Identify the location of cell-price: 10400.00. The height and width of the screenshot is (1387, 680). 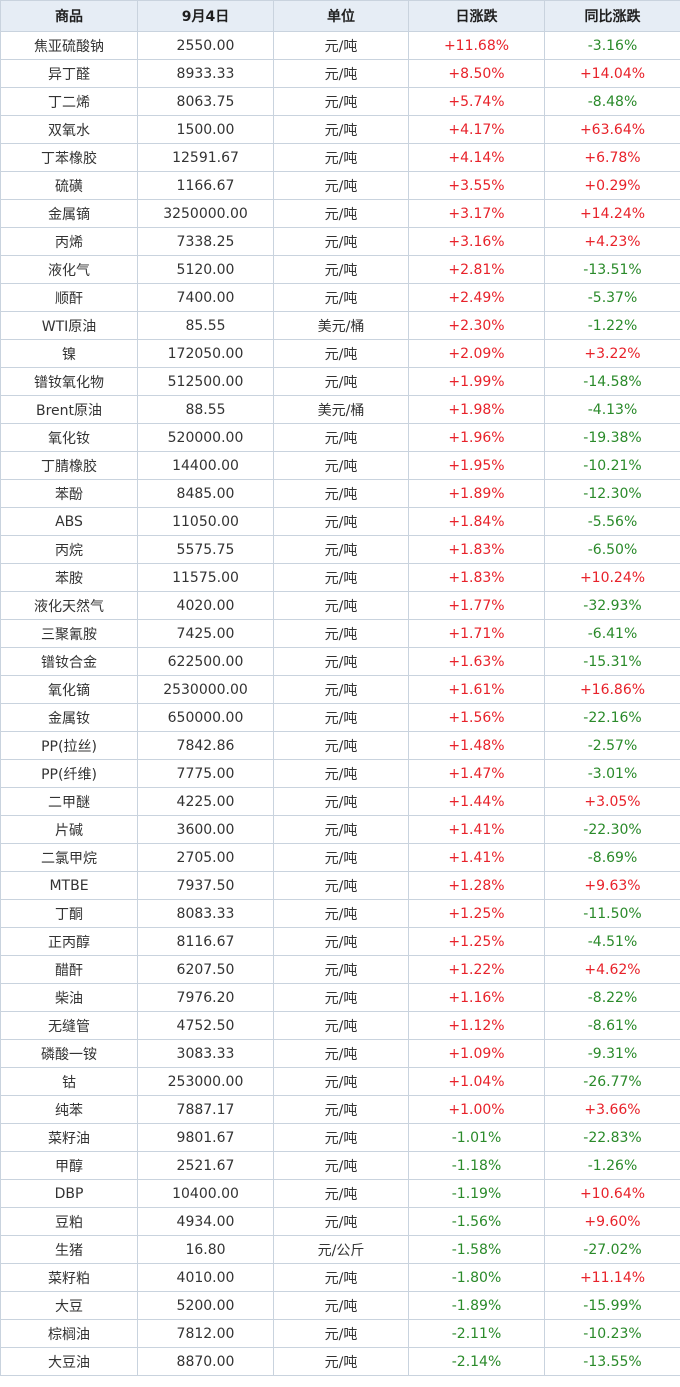
(205, 1193).